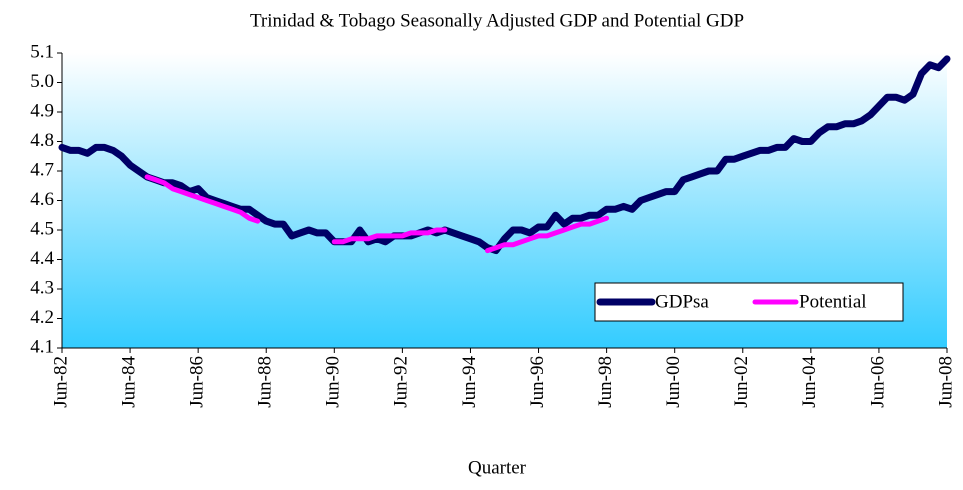  I want to click on y-tick-label: 4.2, so click(42, 317).